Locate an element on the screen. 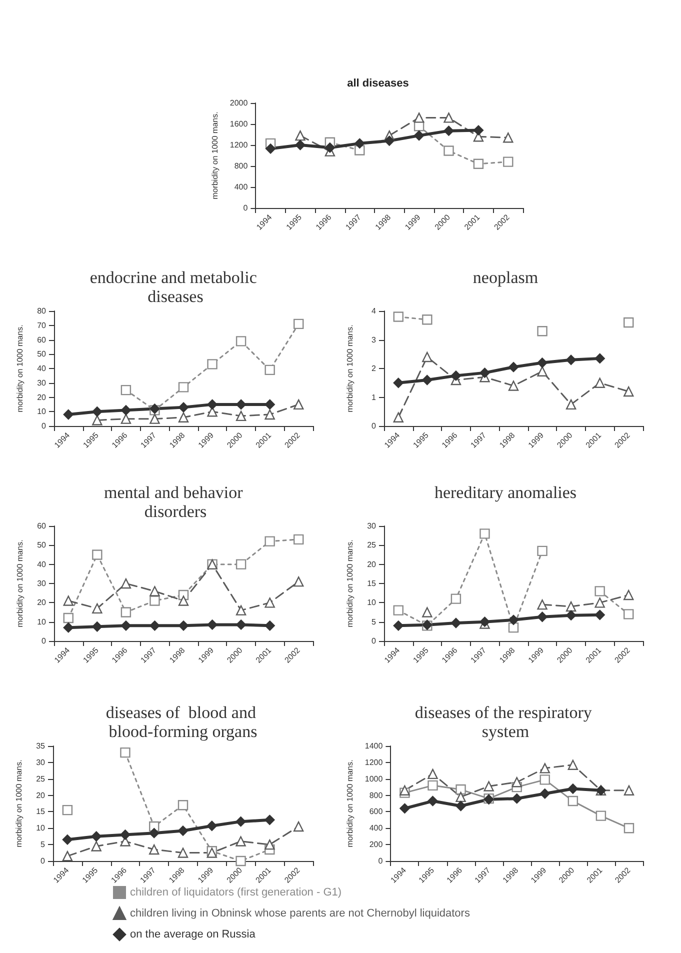 The height and width of the screenshot is (953, 681). y-tick-label: 25 is located at coordinates (372, 545).